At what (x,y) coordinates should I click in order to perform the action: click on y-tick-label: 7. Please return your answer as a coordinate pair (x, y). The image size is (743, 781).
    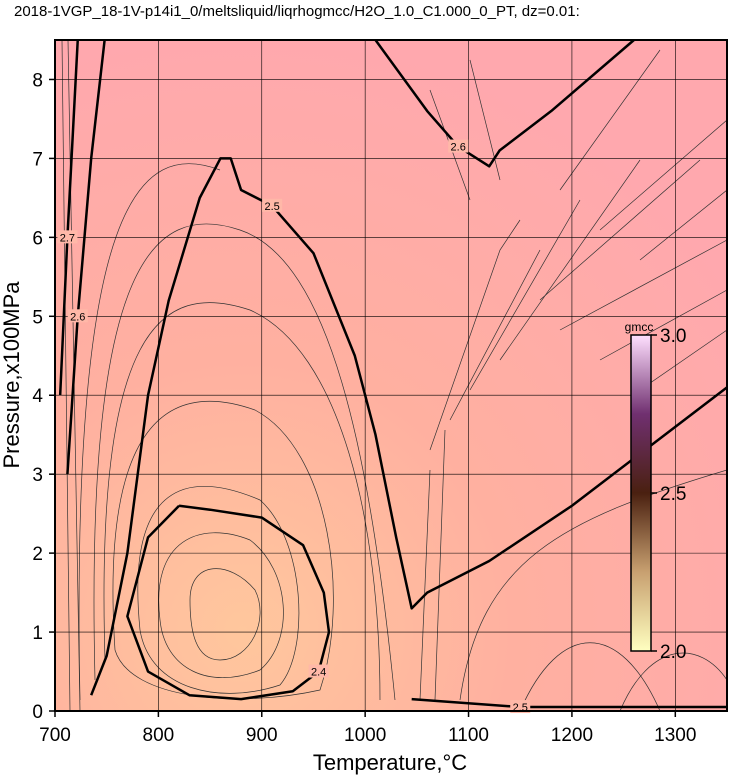
    Looking at the image, I should click on (37, 159).